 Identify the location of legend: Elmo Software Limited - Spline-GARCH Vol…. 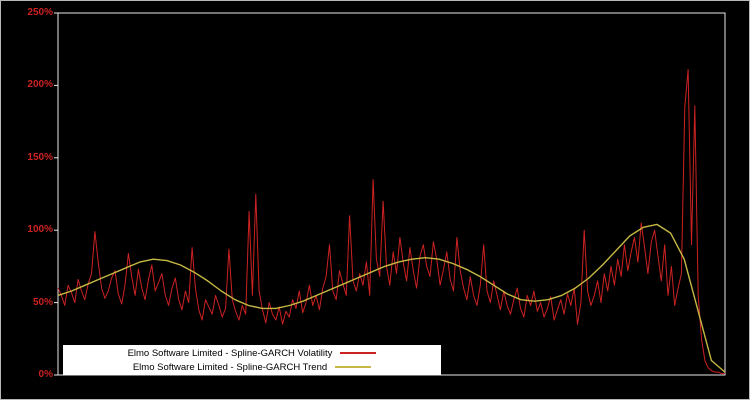
(252, 360).